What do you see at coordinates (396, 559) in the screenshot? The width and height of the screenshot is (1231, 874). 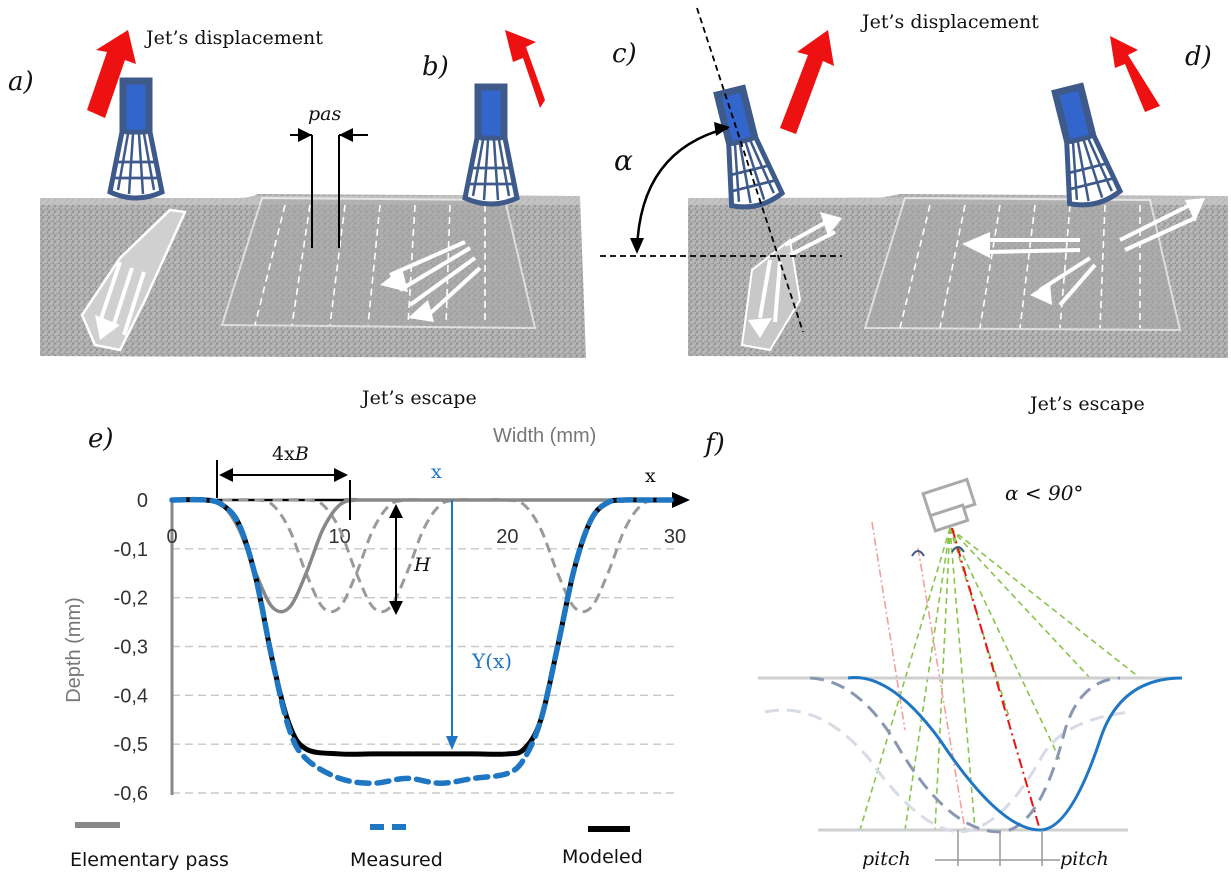 I see `height-dimension` at bounding box center [396, 559].